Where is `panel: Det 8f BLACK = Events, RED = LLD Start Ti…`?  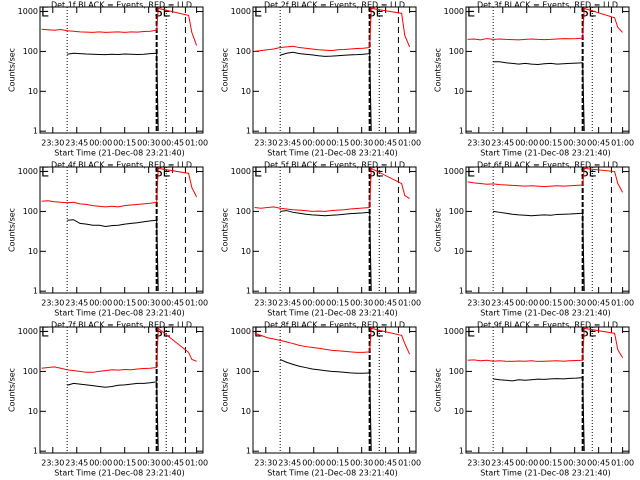
panel: Det 8f BLACK = Events, RED = LLD Start Ti… is located at coordinates (321, 399).